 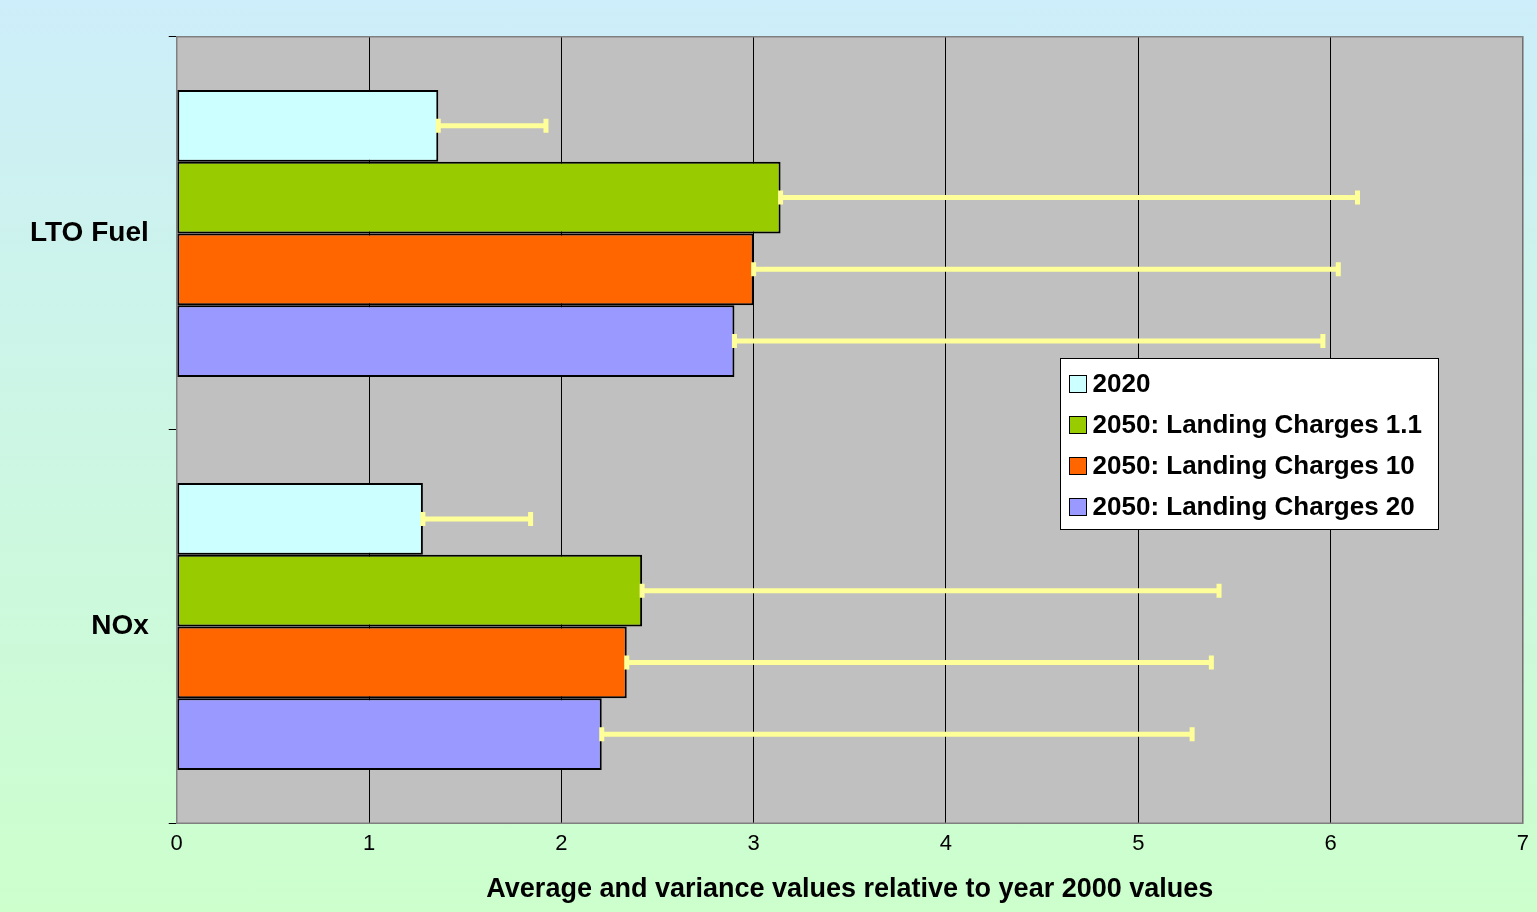 I want to click on x-tick-label: 1, so click(x=369, y=843).